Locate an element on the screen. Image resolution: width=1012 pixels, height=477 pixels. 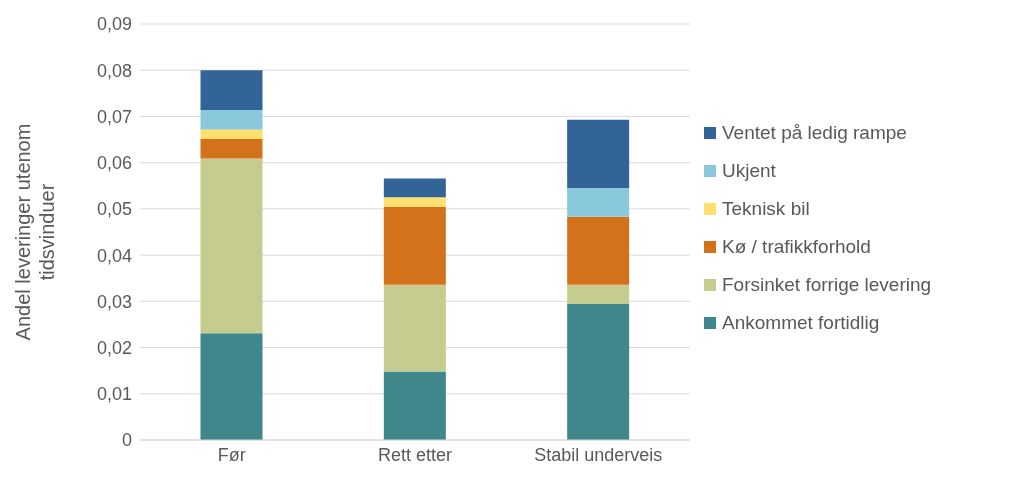
legend-label: Ankommet fortidlig is located at coordinates (801, 323).